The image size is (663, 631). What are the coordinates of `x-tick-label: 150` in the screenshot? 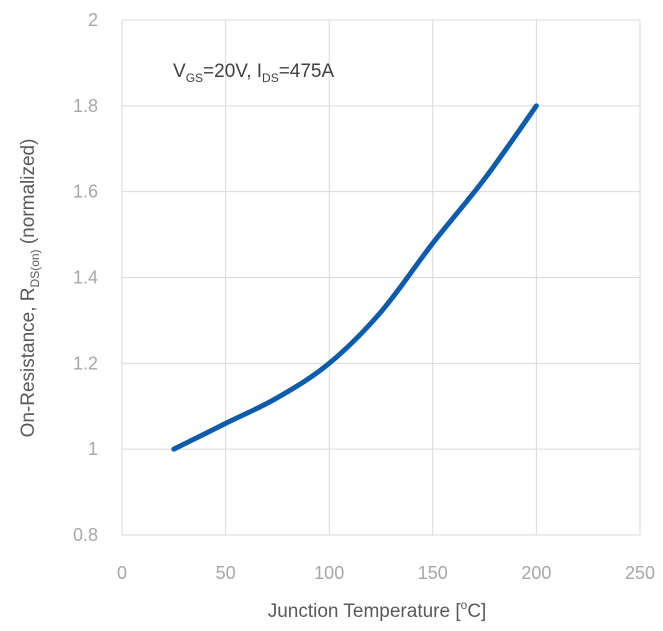 It's located at (433, 573).